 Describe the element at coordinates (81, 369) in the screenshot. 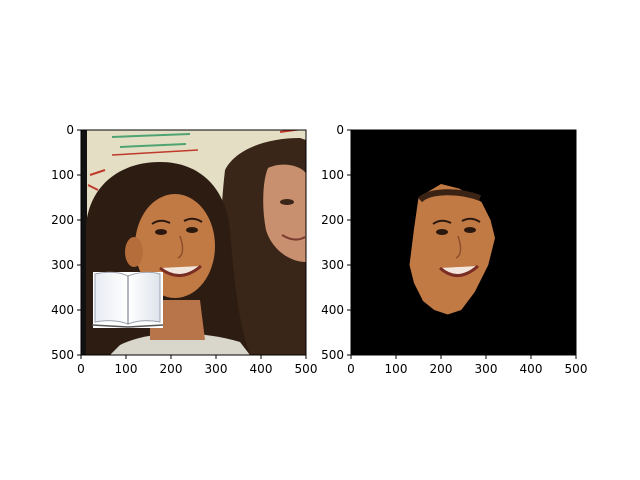

I see `left-x-tick-label: 0` at that location.